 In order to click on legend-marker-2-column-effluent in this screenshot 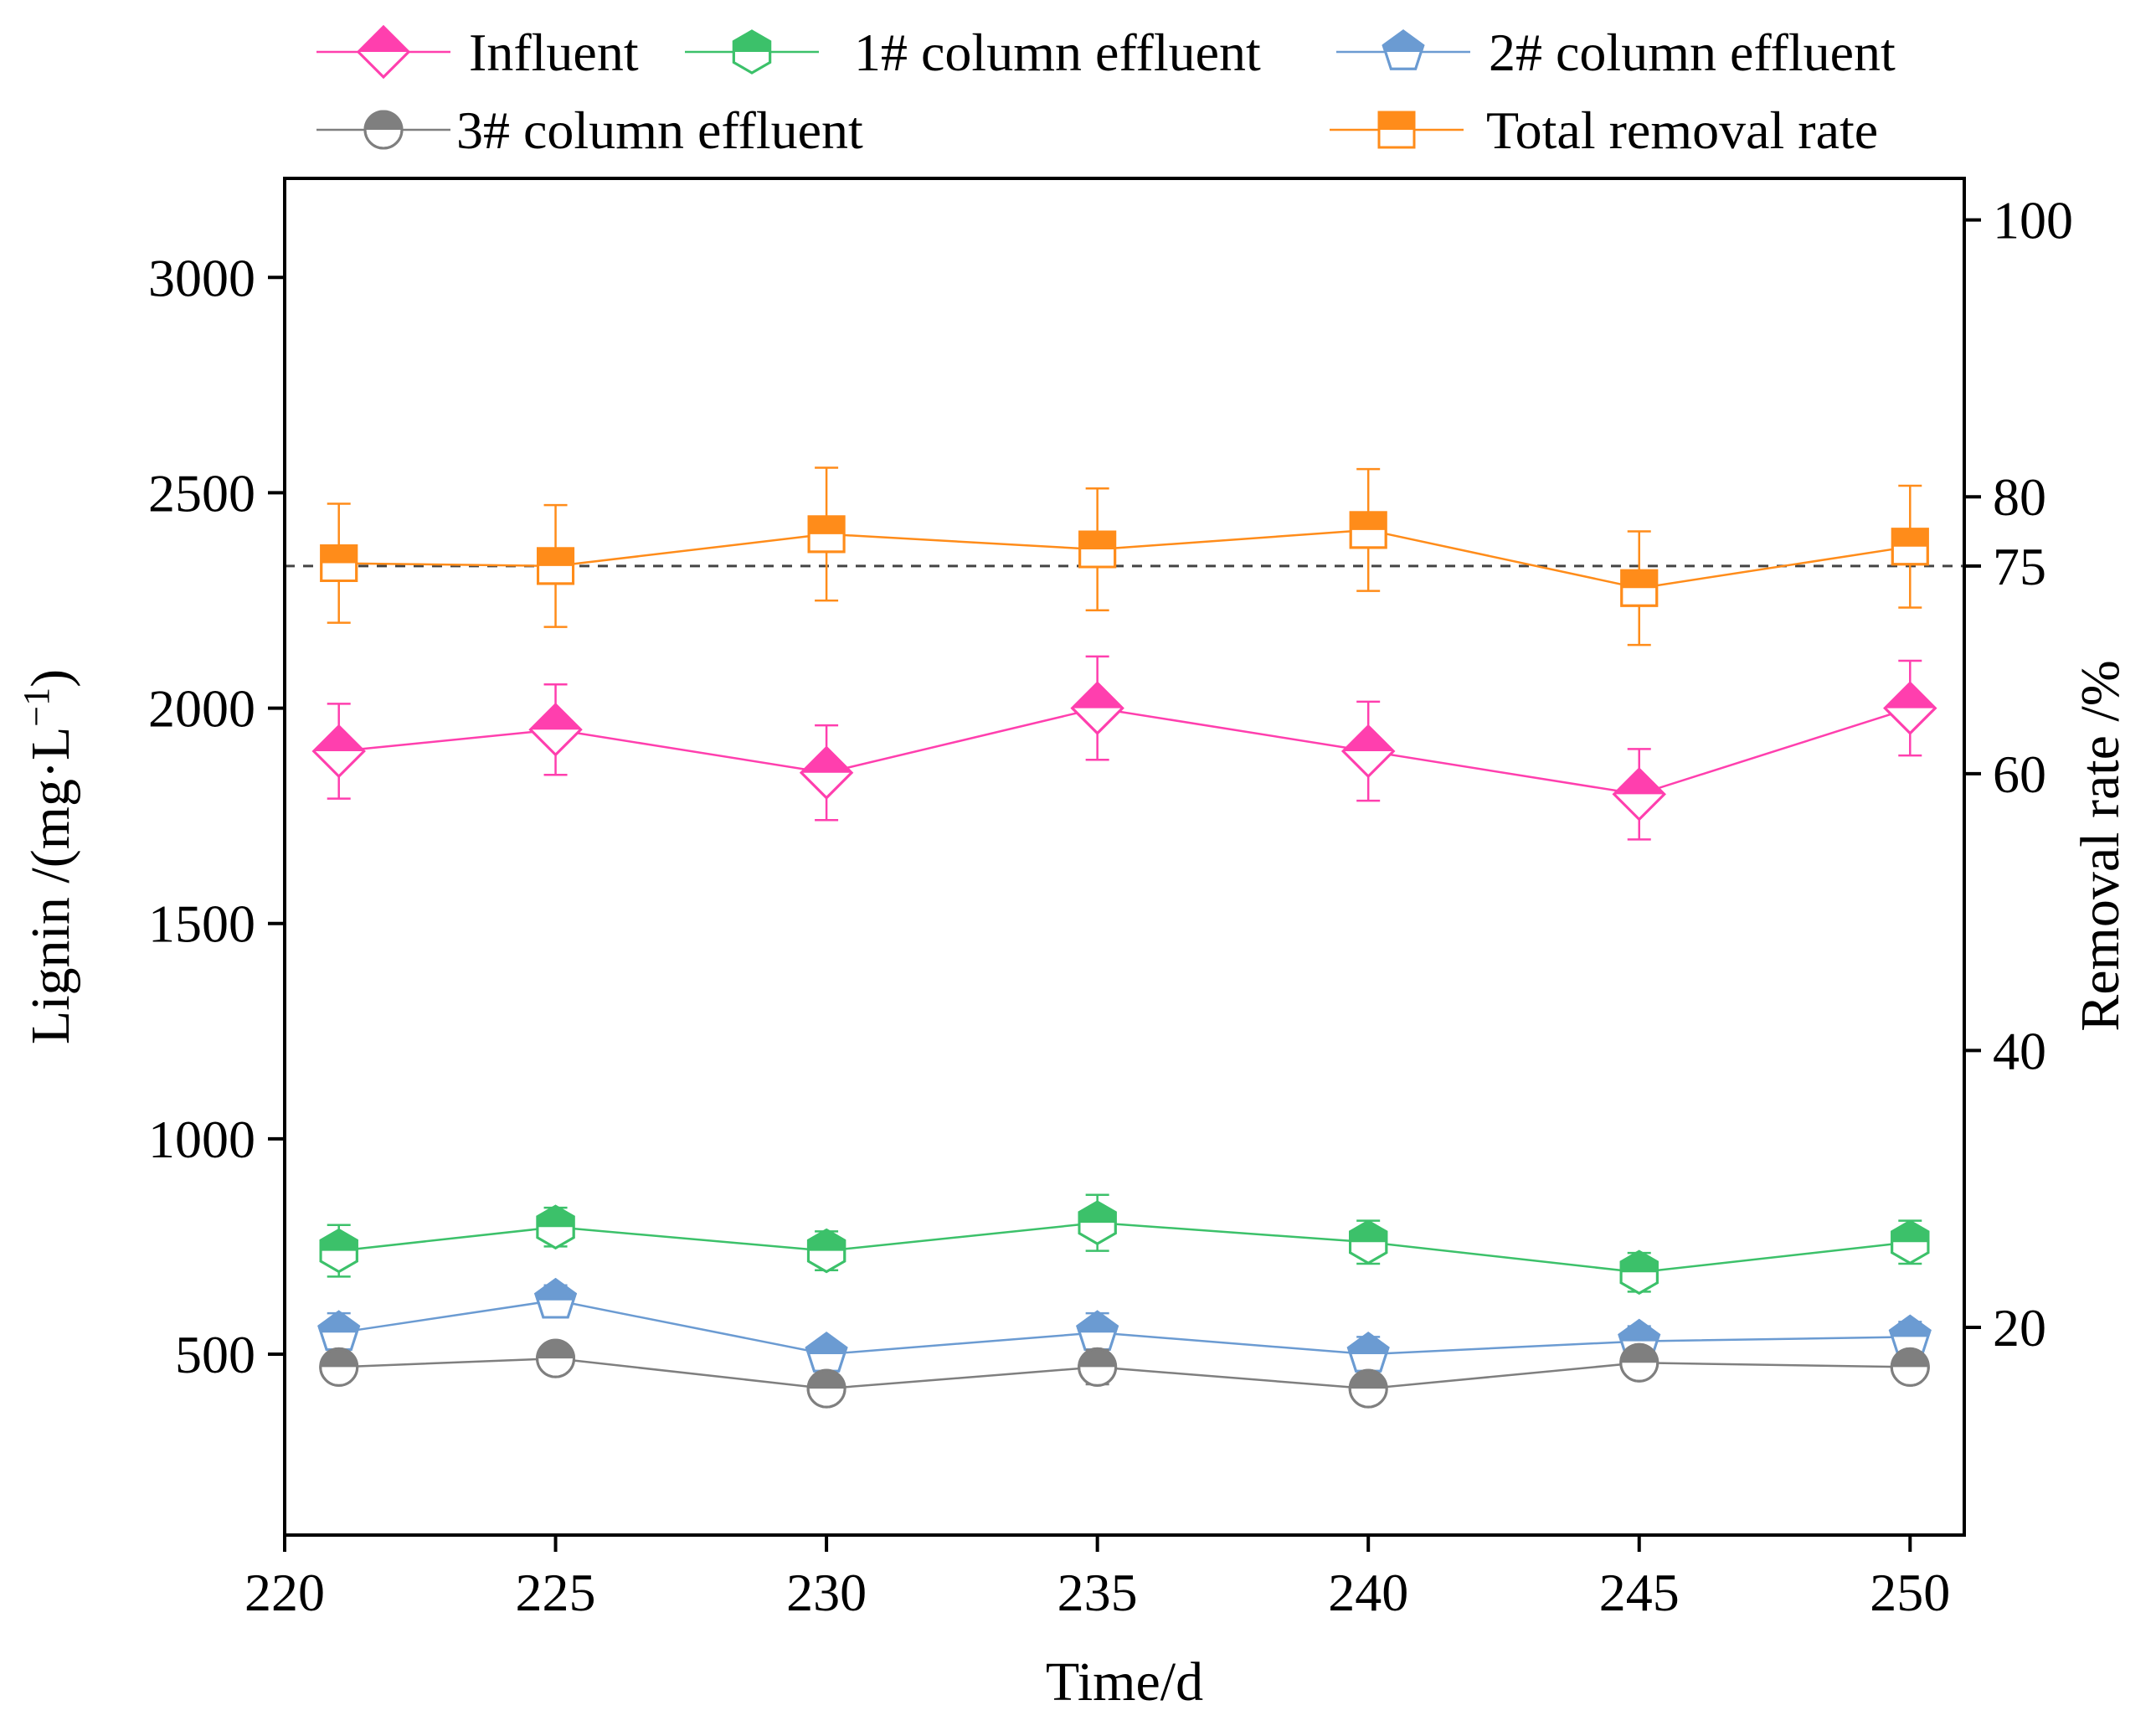, I will do `click(1403, 49)`.